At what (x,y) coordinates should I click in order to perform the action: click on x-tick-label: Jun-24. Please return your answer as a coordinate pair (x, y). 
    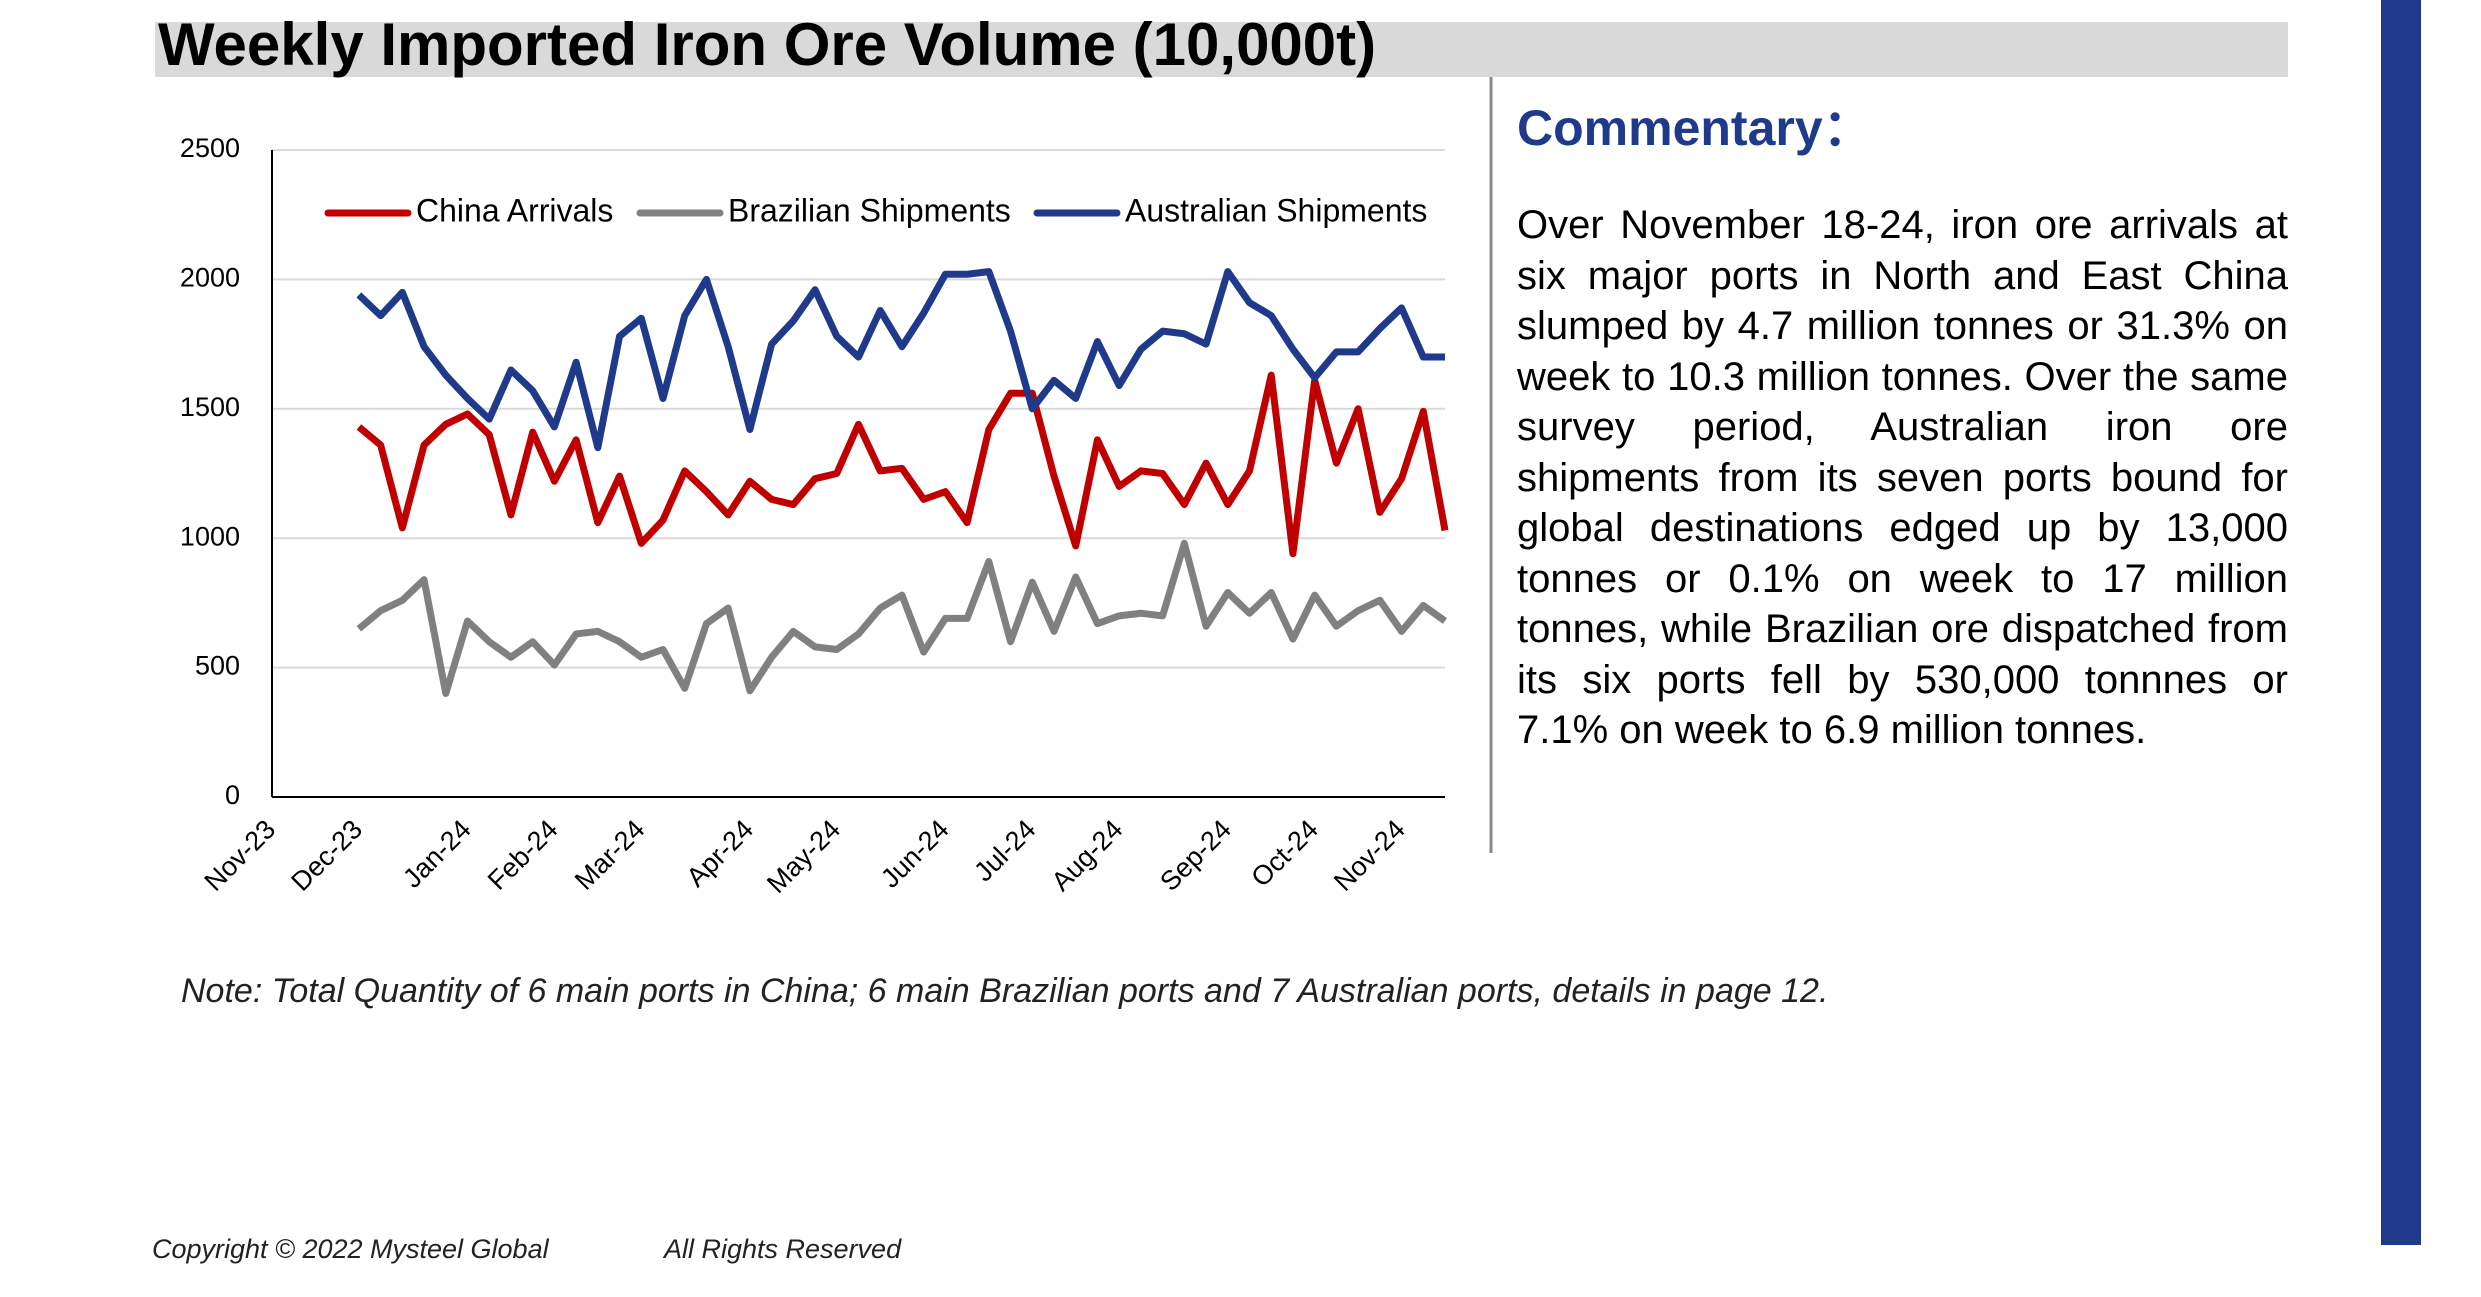
    Looking at the image, I should click on (915, 854).